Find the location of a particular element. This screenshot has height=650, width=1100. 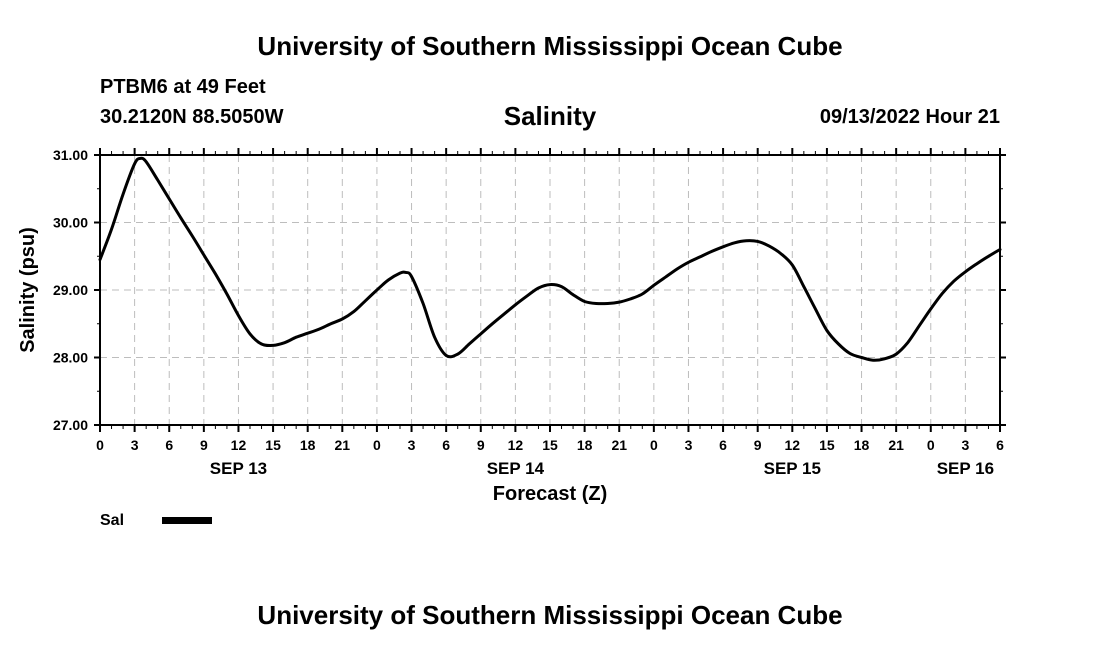

y-tick-label: 29.00 is located at coordinates (70, 290).